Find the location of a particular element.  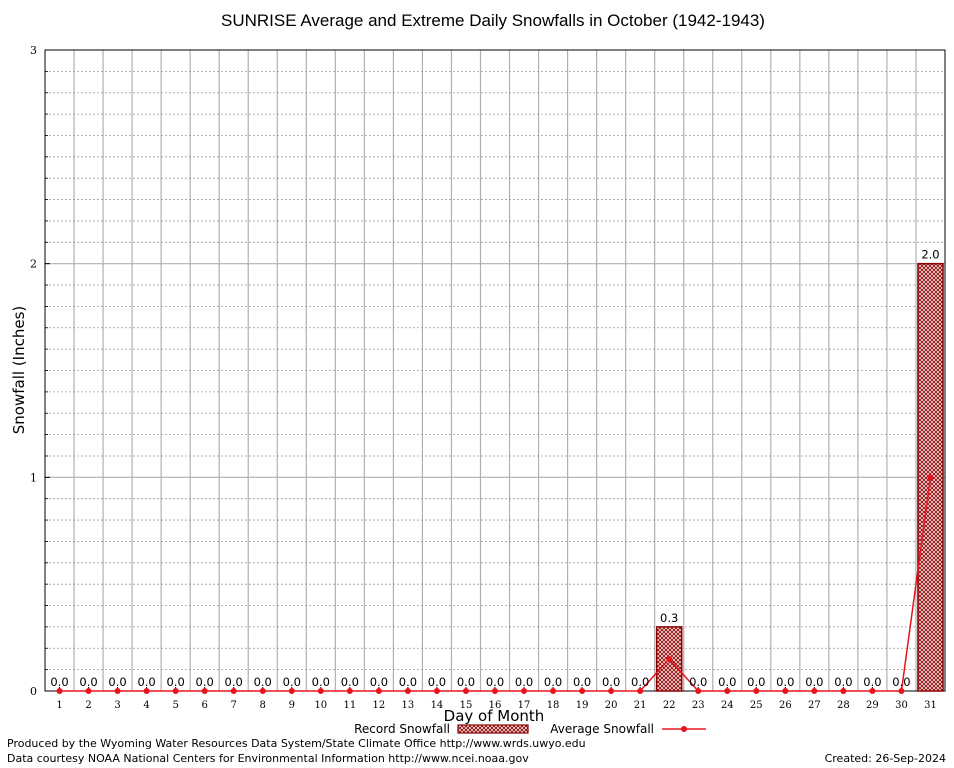

legend-average-label: Average Snowfall is located at coordinates (602, 729).